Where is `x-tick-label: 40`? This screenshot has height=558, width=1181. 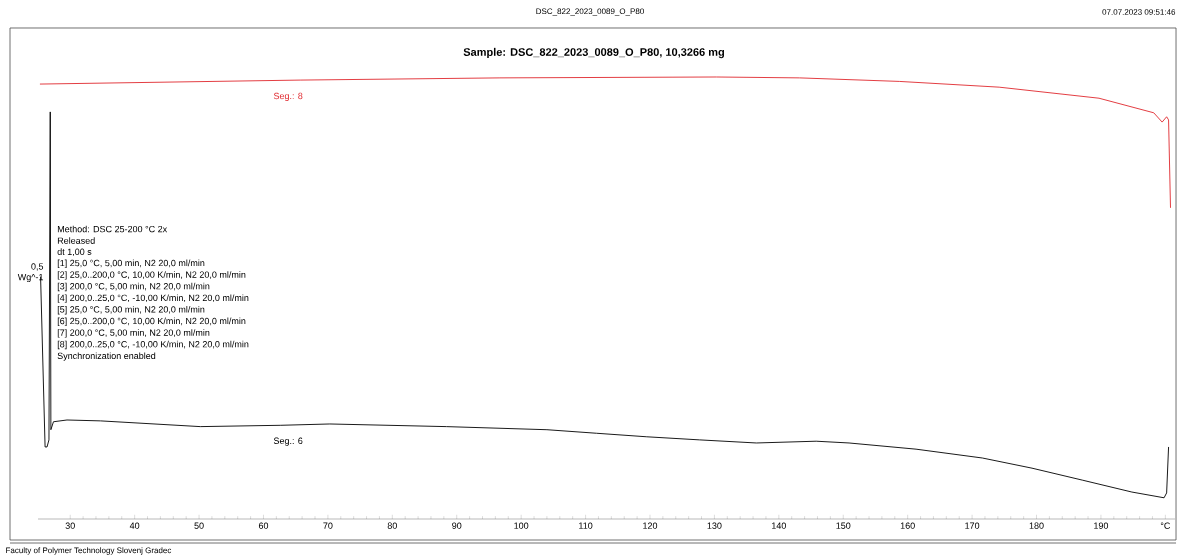 x-tick-label: 40 is located at coordinates (134, 525).